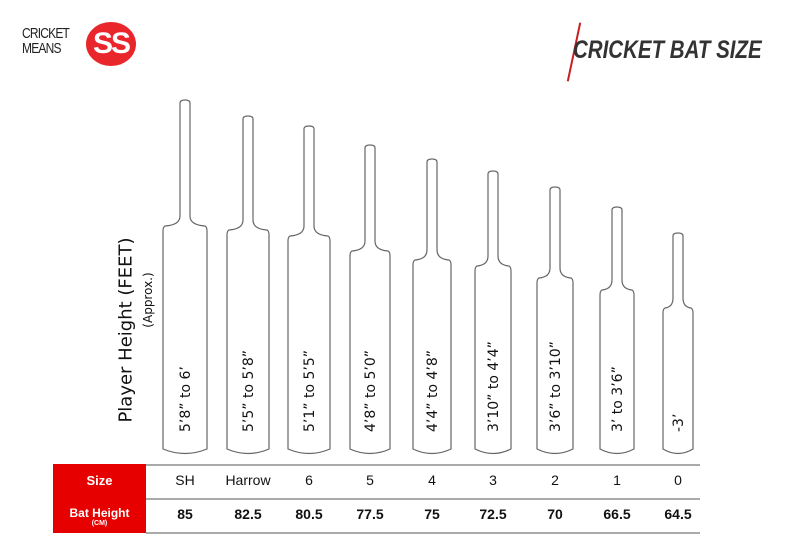  I want to click on player-height-label: 3’10” to 4’4”, so click(494, 386).